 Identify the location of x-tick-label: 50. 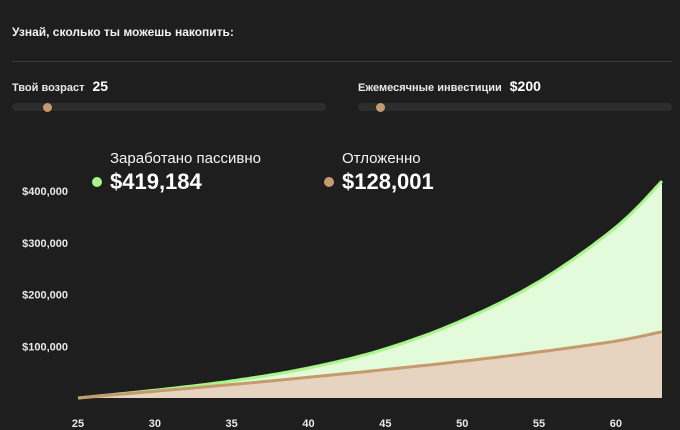
(462, 424).